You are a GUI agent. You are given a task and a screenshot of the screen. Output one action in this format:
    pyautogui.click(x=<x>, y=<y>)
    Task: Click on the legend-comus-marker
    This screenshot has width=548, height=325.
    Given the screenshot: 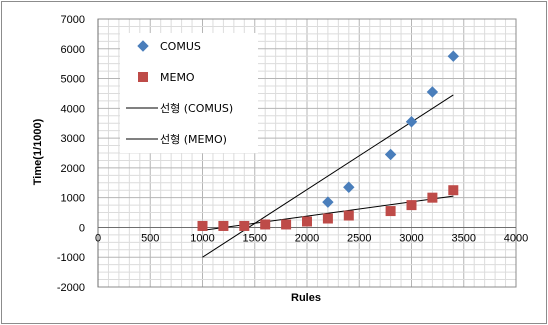 What is the action you would take?
    pyautogui.click(x=143, y=46)
    